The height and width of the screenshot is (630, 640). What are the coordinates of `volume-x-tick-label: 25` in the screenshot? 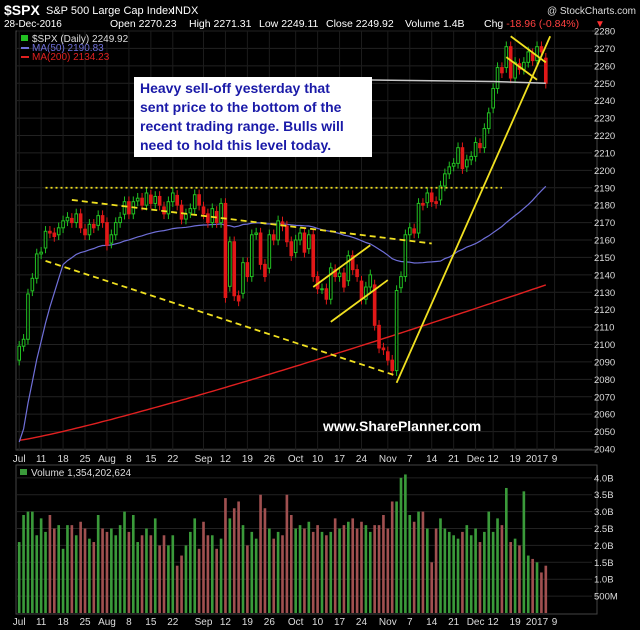 It's located at (85, 622).